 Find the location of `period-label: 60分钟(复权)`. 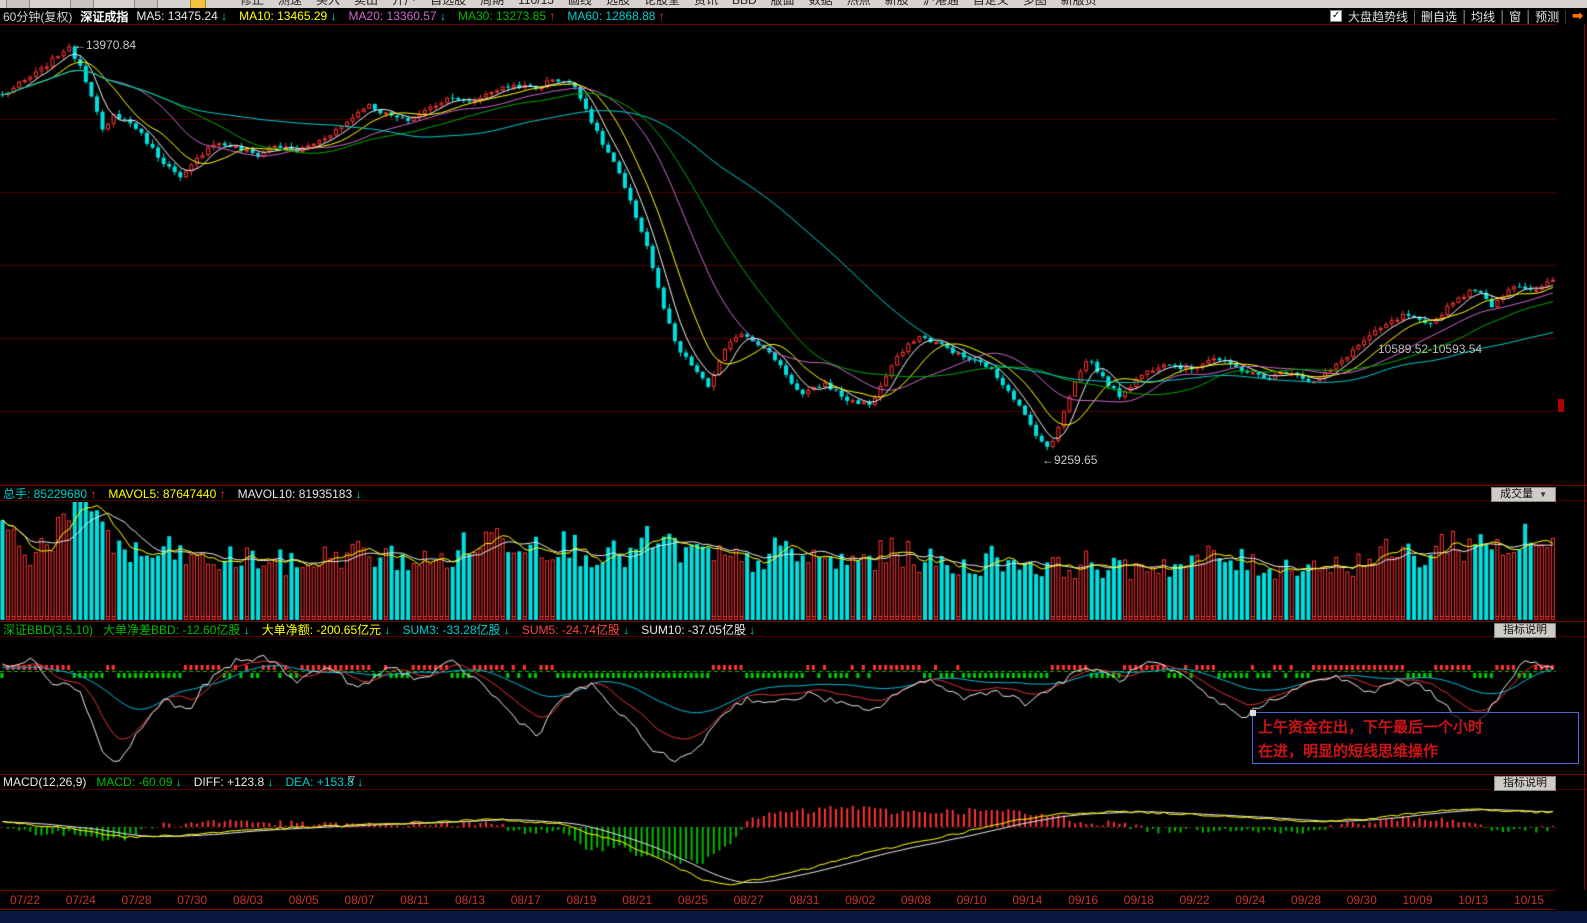

period-label: 60分钟(复权) is located at coordinates (38, 16).